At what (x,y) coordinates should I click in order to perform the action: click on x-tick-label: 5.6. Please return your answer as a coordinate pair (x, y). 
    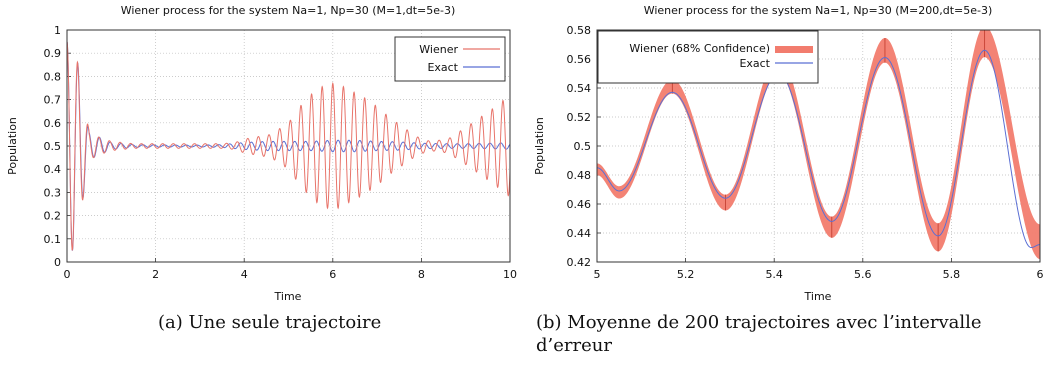
    Looking at the image, I should click on (863, 274).